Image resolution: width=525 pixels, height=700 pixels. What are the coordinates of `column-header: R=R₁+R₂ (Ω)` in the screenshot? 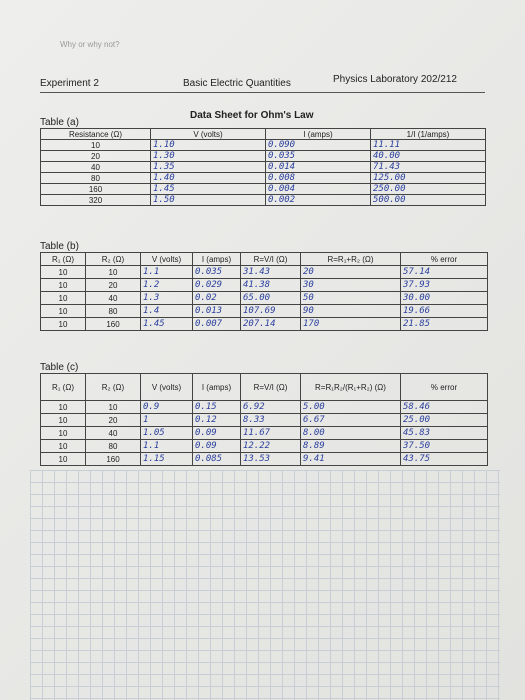 It's located at (350, 259).